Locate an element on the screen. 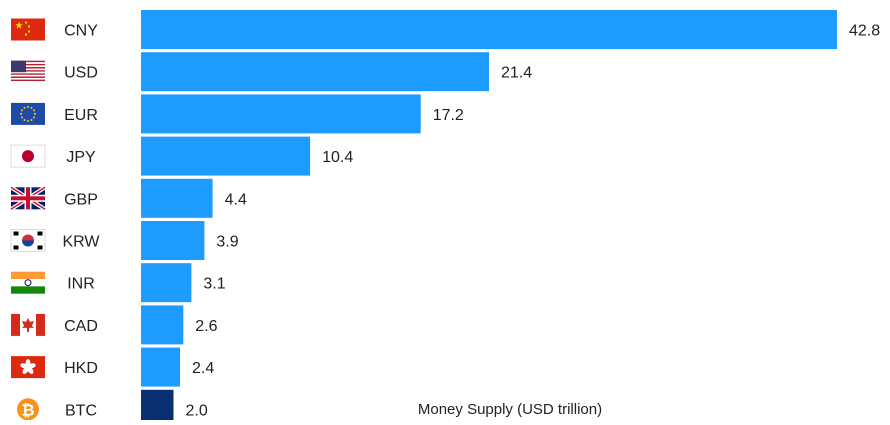 This screenshot has width=890, height=425. value-label-eur: 17.2 is located at coordinates (448, 115).